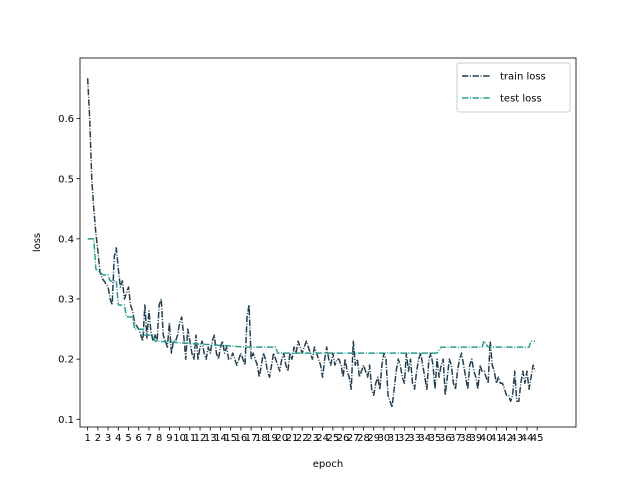 The image size is (640, 480). What do you see at coordinates (271, 438) in the screenshot?
I see `x-tick-label: 19` at bounding box center [271, 438].